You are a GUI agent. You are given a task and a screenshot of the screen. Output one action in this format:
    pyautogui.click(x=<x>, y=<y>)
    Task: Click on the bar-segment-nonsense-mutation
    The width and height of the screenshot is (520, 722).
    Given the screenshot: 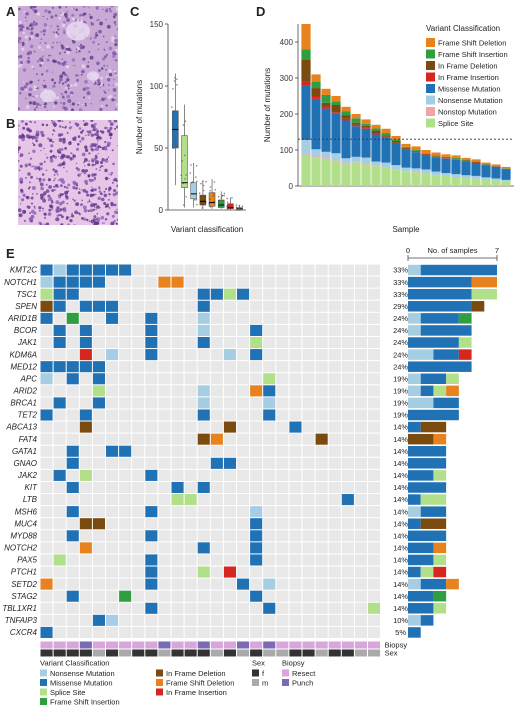 What is the action you would take?
    pyautogui.click(x=446, y=174)
    